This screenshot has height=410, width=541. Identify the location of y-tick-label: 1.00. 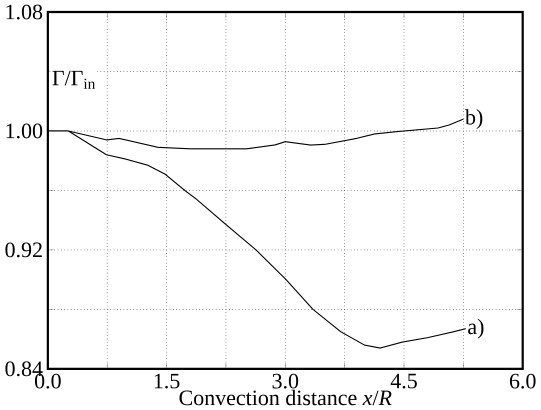
(24, 131).